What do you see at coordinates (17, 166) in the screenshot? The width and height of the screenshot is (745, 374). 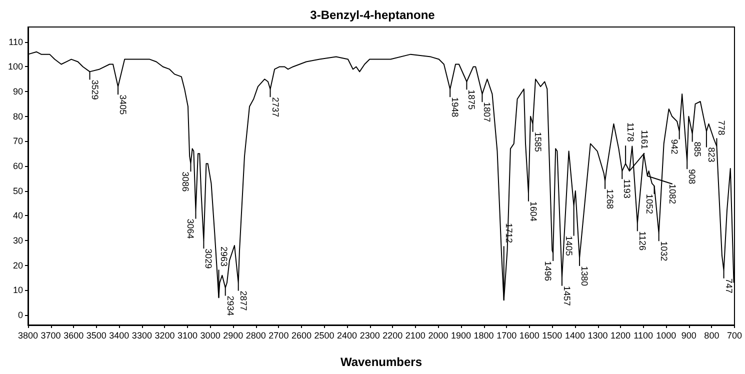 I see `y-tick-label: 60` at bounding box center [17, 166].